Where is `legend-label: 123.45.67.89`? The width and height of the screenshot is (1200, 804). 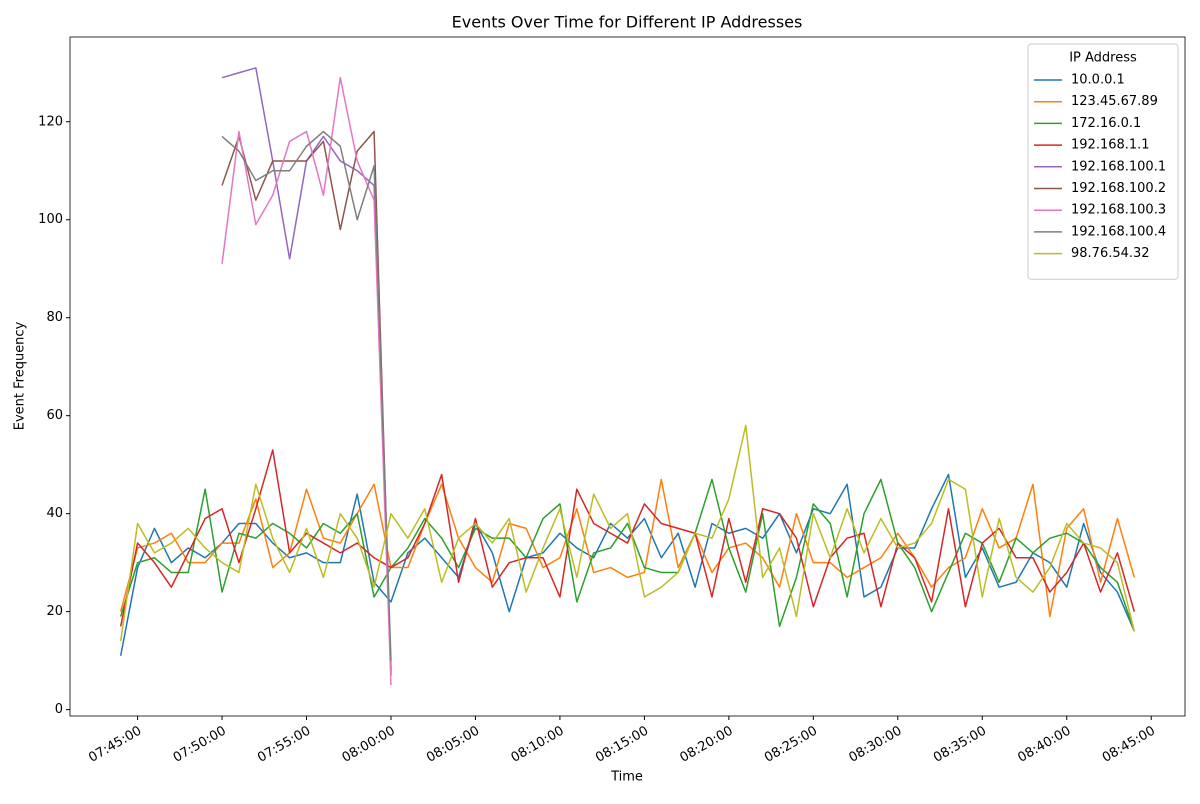 legend-label: 123.45.67.89 is located at coordinates (1114, 101).